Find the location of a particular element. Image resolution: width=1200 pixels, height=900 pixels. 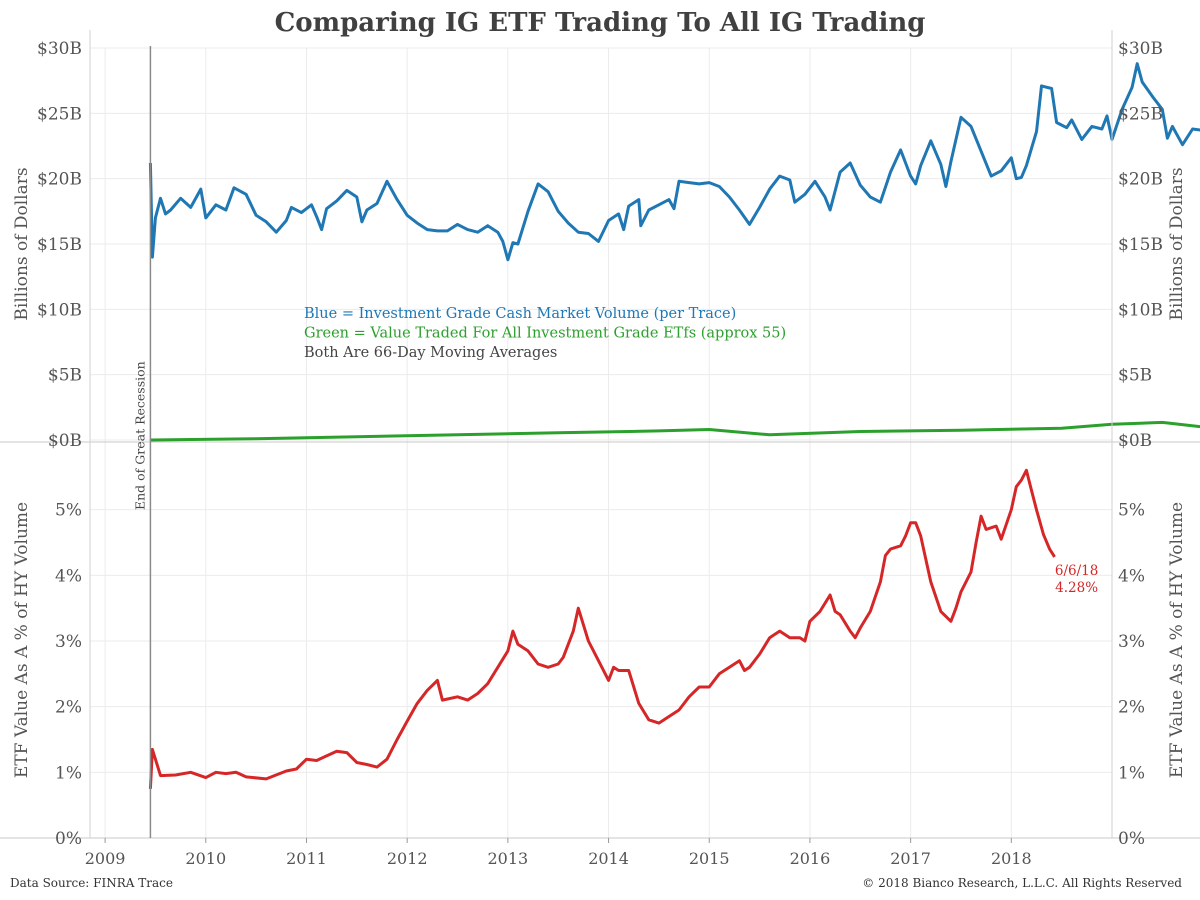

bottom-left-y-tick-label: 4% is located at coordinates (68, 576).